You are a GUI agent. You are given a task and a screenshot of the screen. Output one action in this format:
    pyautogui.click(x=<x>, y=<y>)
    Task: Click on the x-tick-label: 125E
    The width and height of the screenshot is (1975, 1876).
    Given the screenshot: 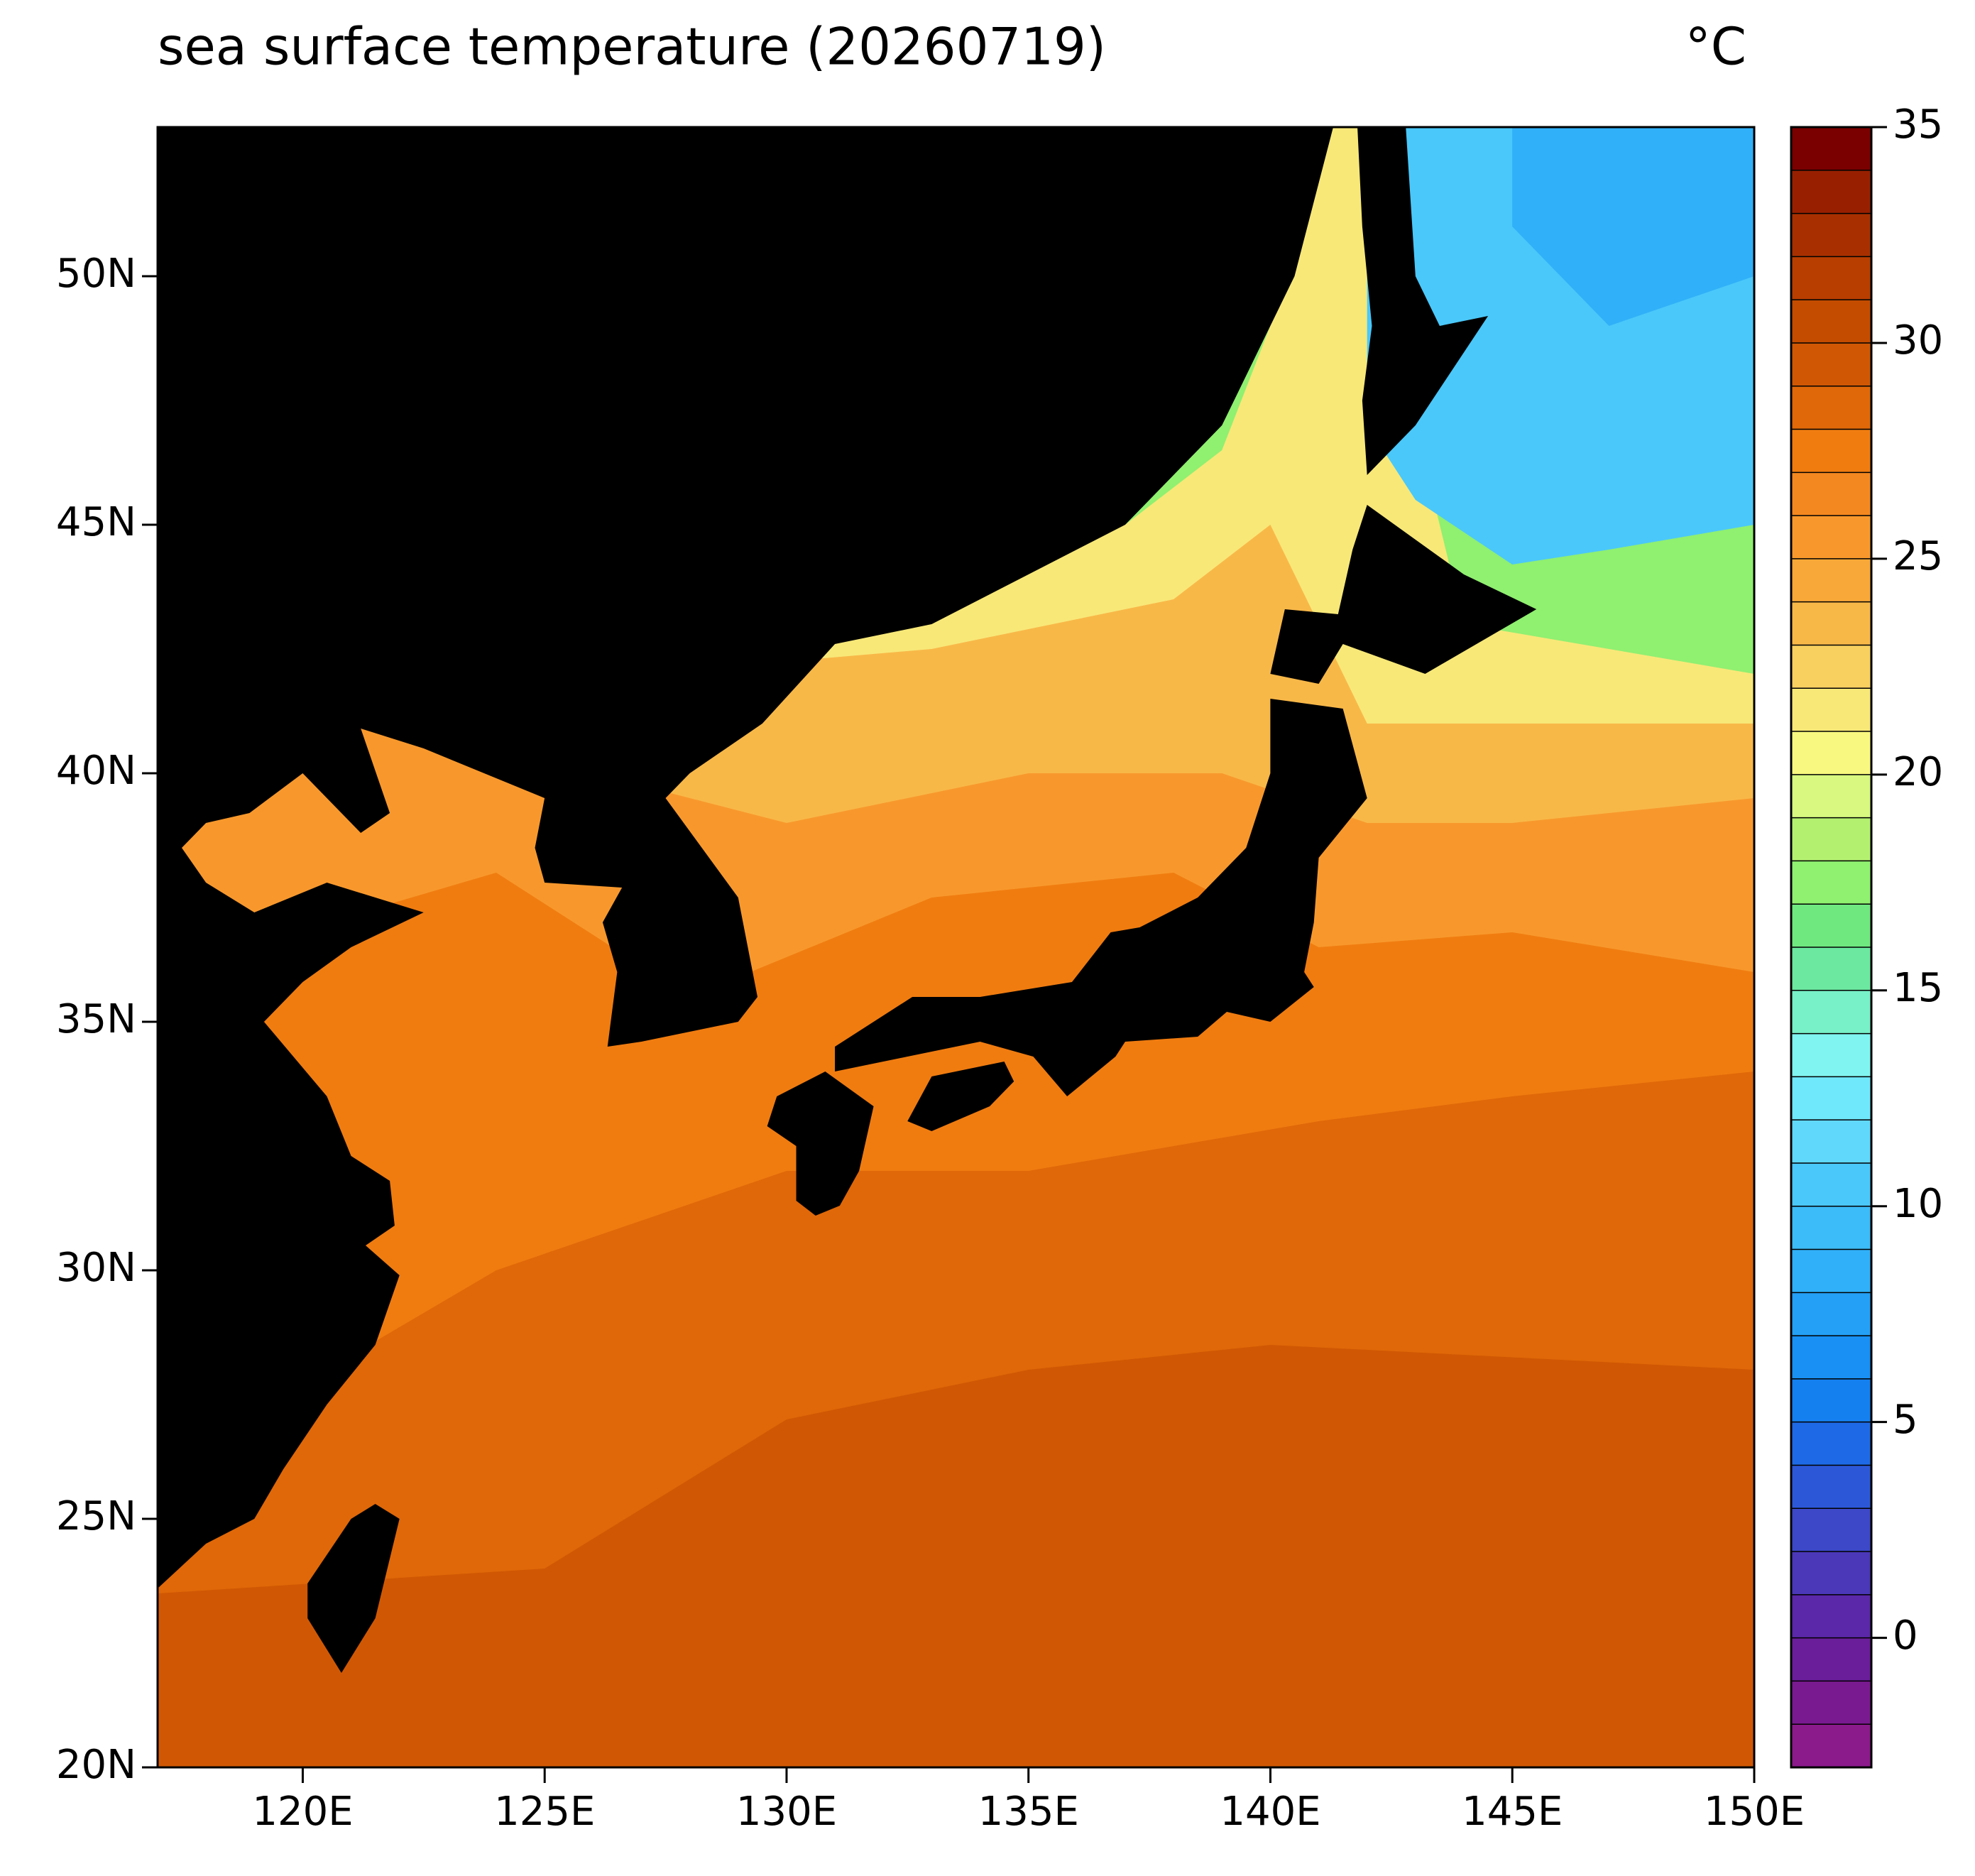 What is the action you would take?
    pyautogui.click(x=544, y=1812)
    